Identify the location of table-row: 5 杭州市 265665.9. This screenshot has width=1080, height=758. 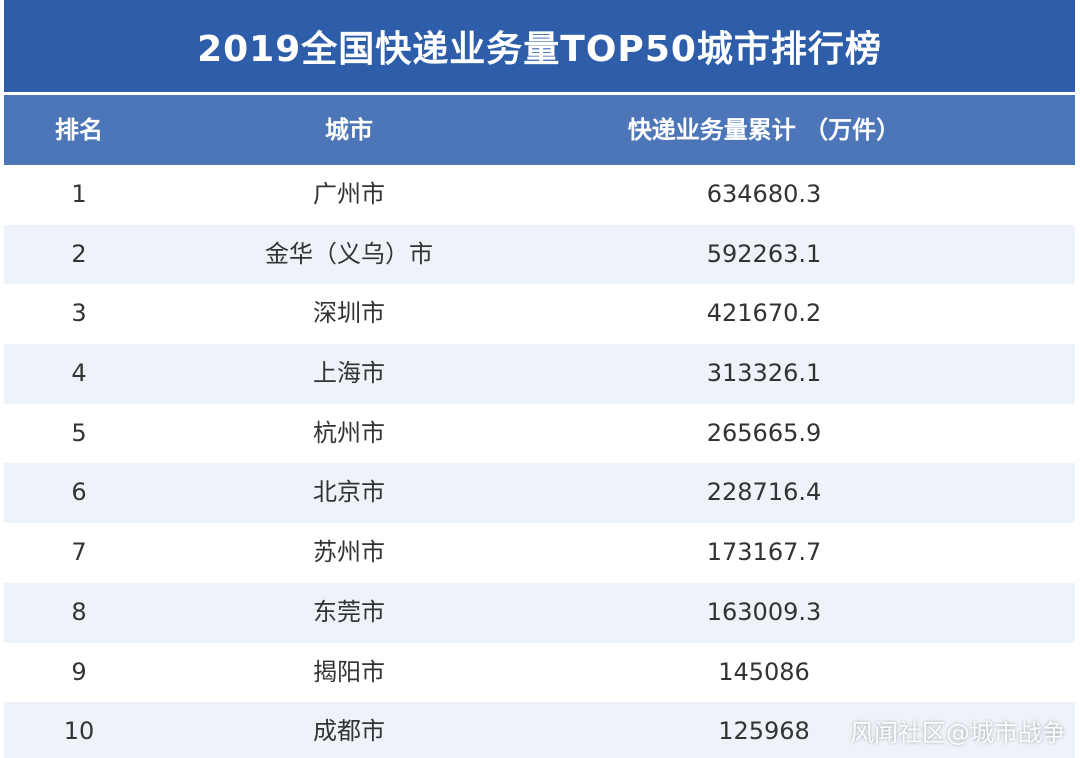
(539, 433).